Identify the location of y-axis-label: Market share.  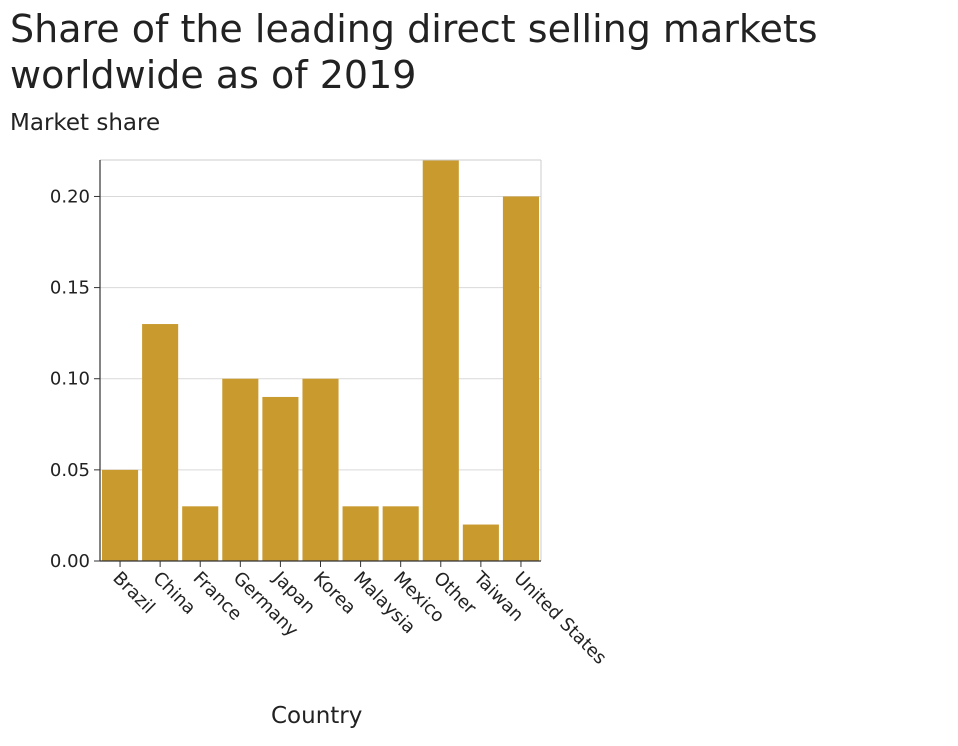
(85, 123).